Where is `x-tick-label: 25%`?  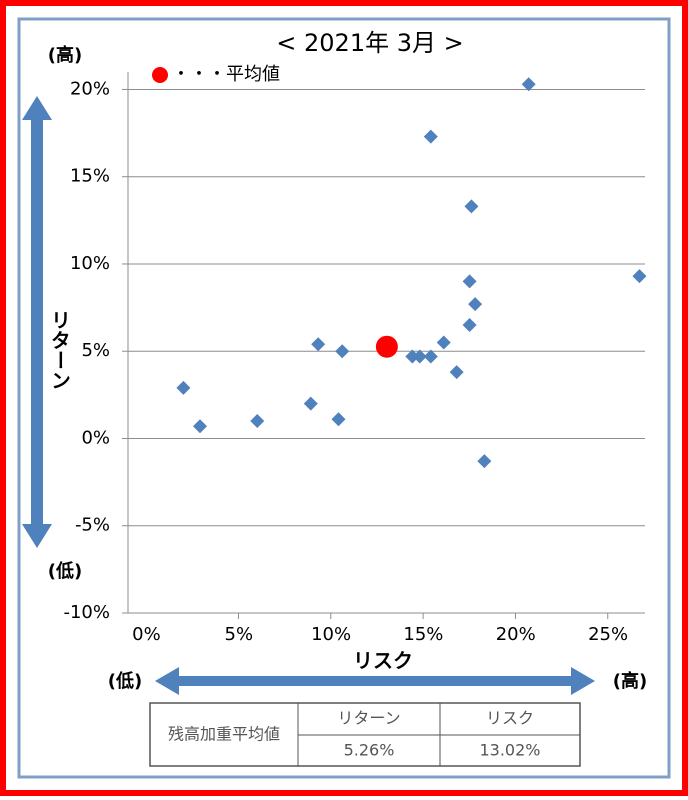 x-tick-label: 25% is located at coordinates (608, 634).